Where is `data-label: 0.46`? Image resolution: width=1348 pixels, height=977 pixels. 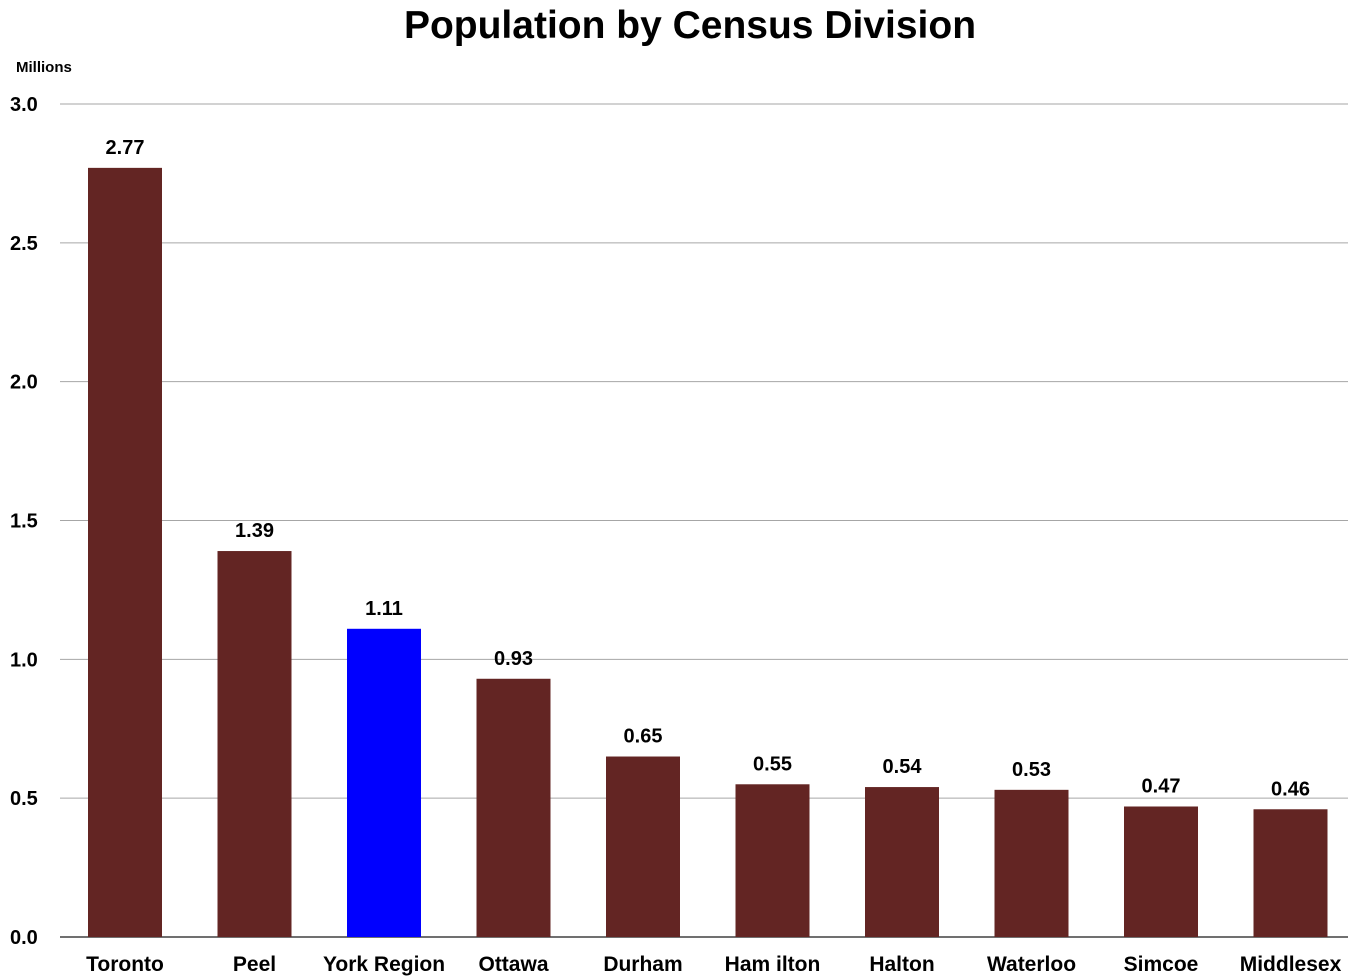
data-label: 0.46 is located at coordinates (1290, 789).